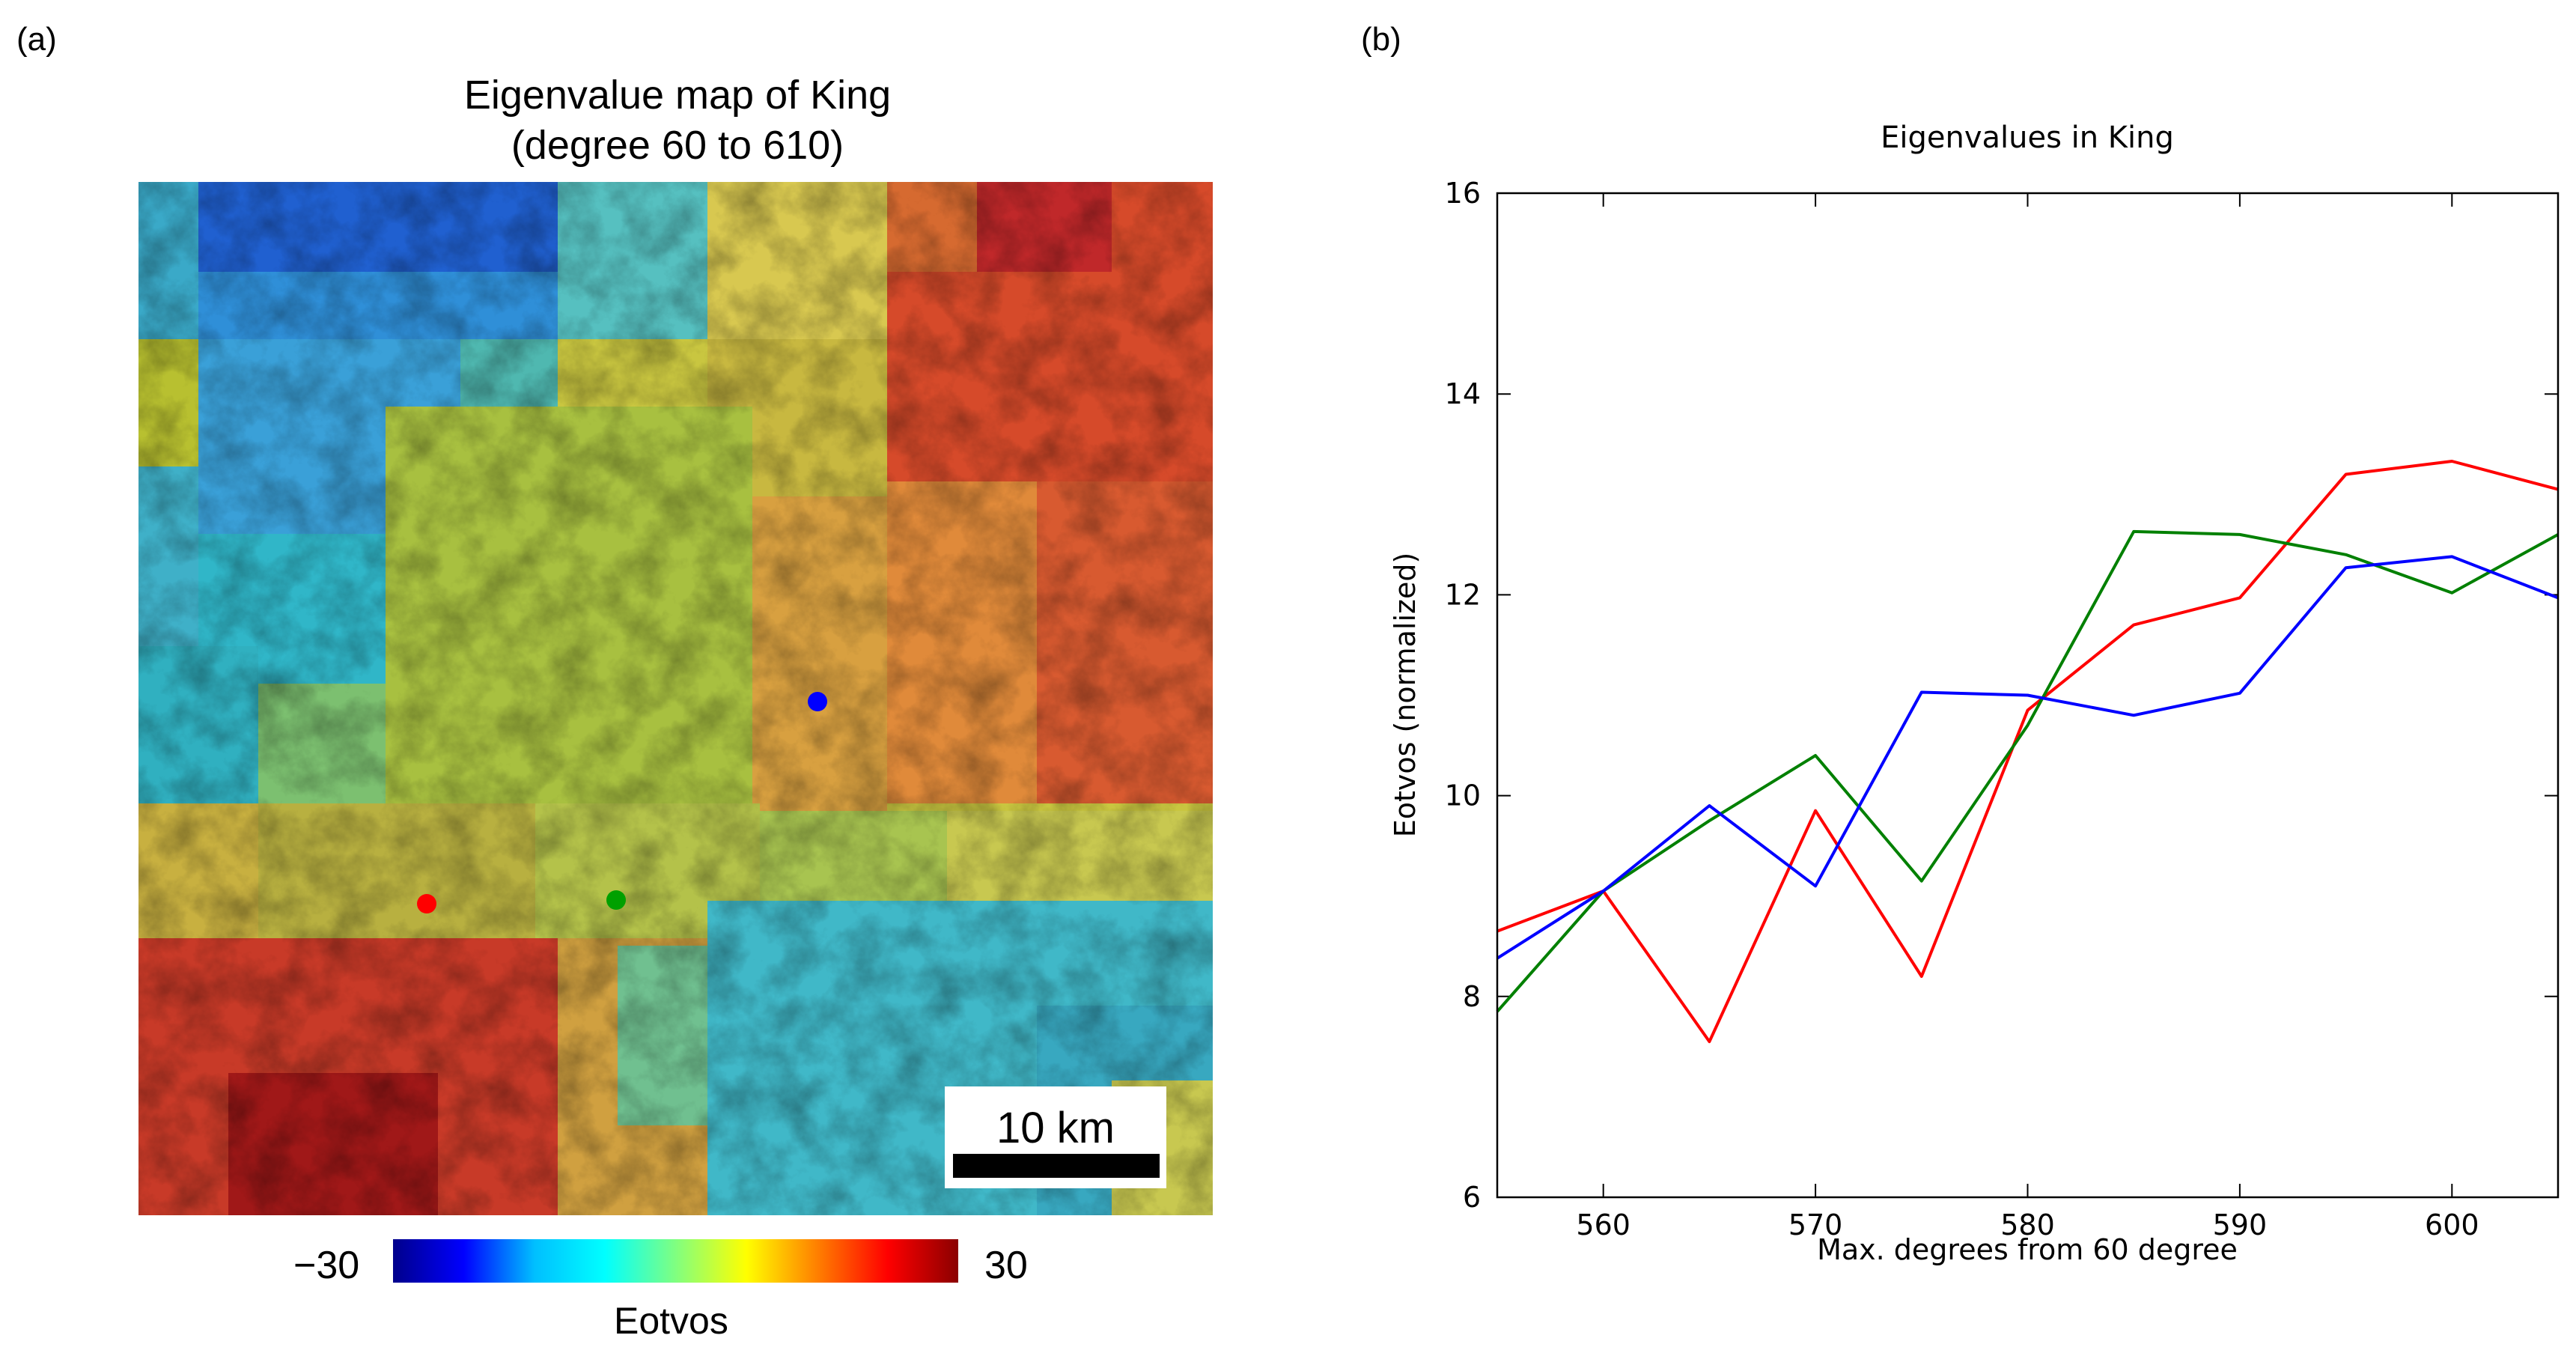 The height and width of the screenshot is (1362, 2576). I want to click on series-line-green, so click(2027, 771).